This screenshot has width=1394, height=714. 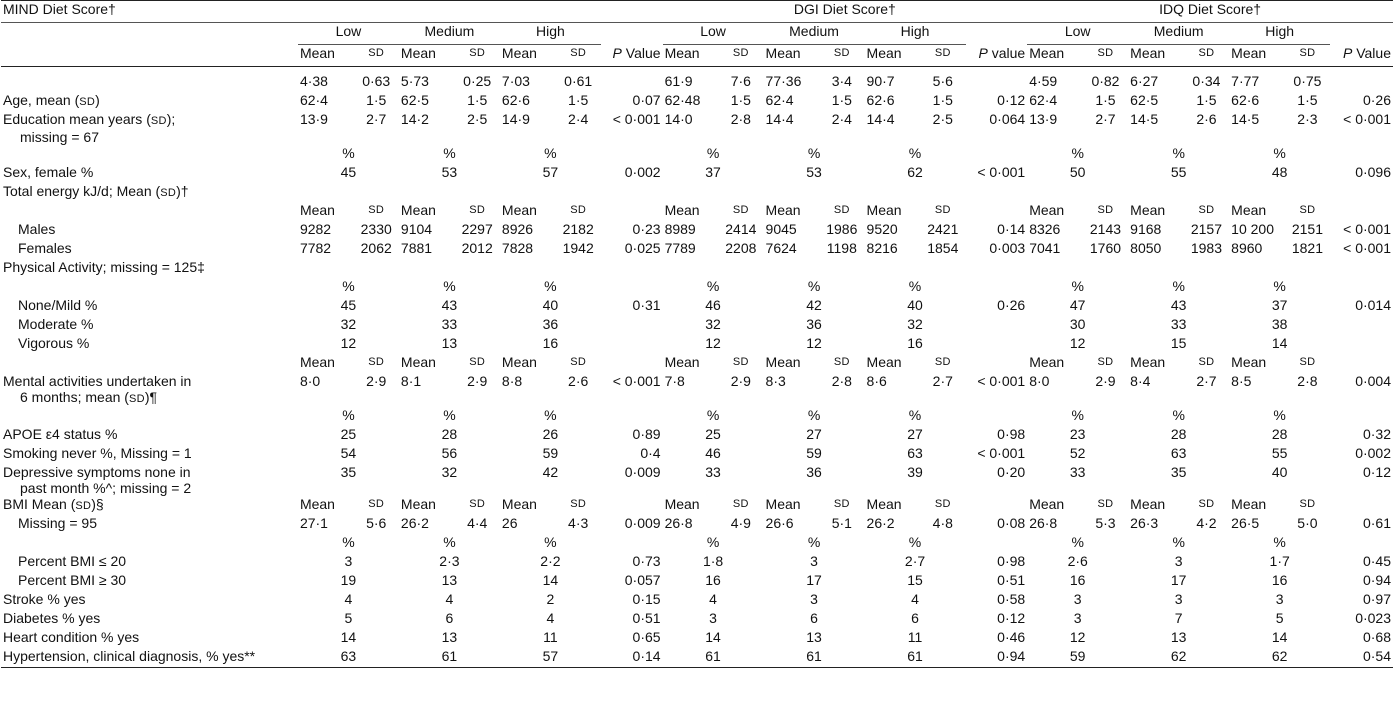 I want to click on table-cell: 77·36, so click(x=783, y=81).